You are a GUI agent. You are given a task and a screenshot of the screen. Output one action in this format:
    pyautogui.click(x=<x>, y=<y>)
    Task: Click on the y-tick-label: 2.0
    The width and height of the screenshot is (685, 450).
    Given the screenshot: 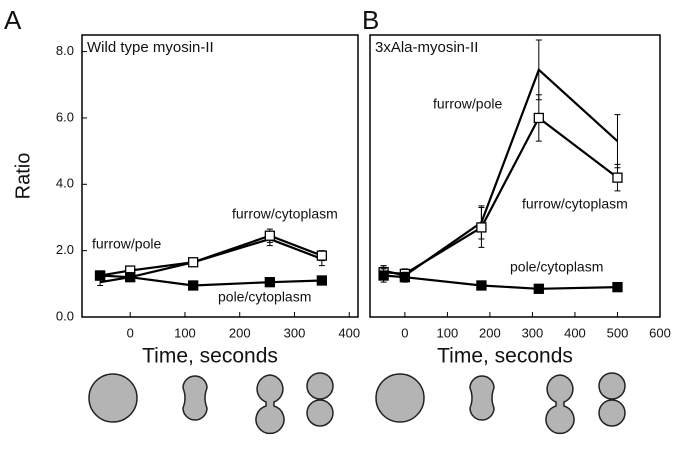 What is the action you would take?
    pyautogui.click(x=65, y=249)
    